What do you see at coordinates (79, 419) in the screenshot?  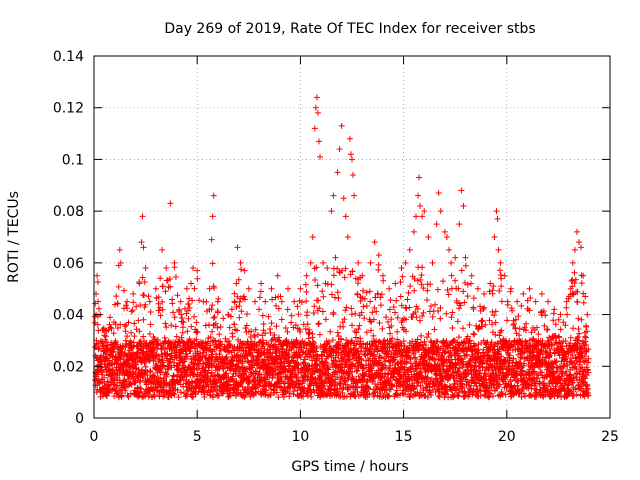 I see `y-tick-label: 0` at bounding box center [79, 419].